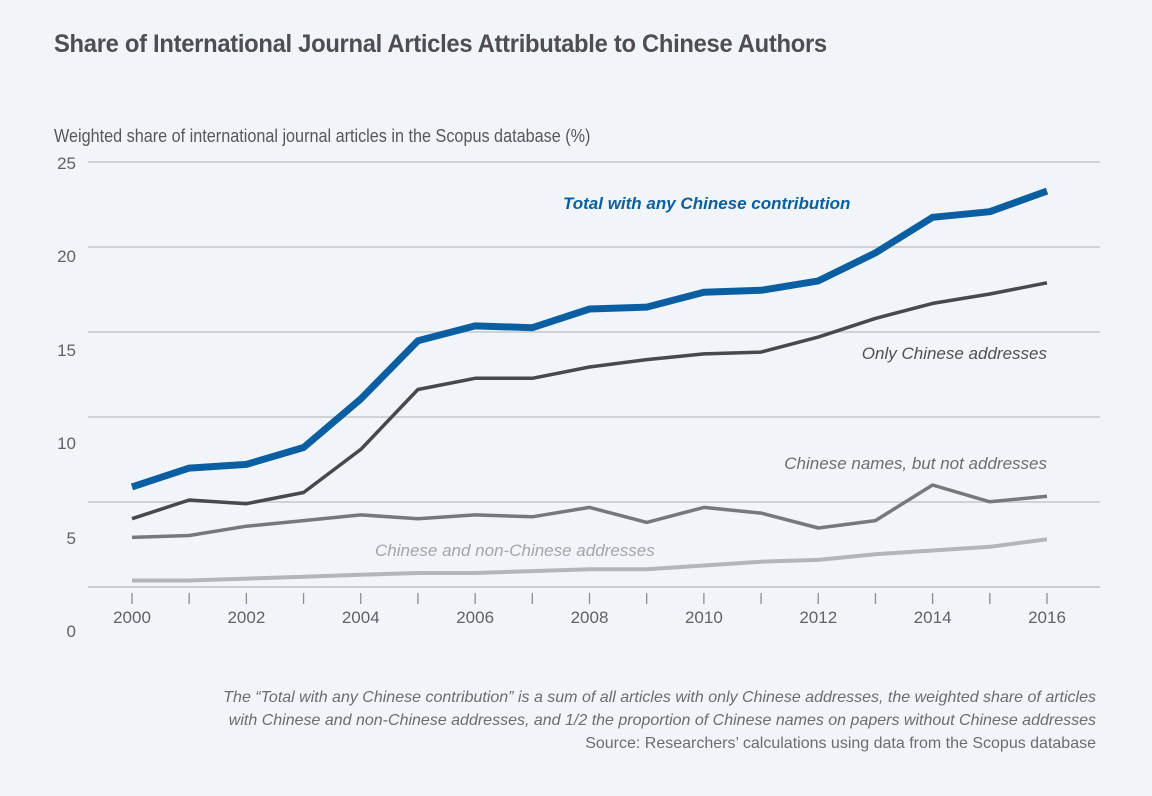 The height and width of the screenshot is (796, 1152). What do you see at coordinates (933, 617) in the screenshot?
I see `x-tick-label: 2014` at bounding box center [933, 617].